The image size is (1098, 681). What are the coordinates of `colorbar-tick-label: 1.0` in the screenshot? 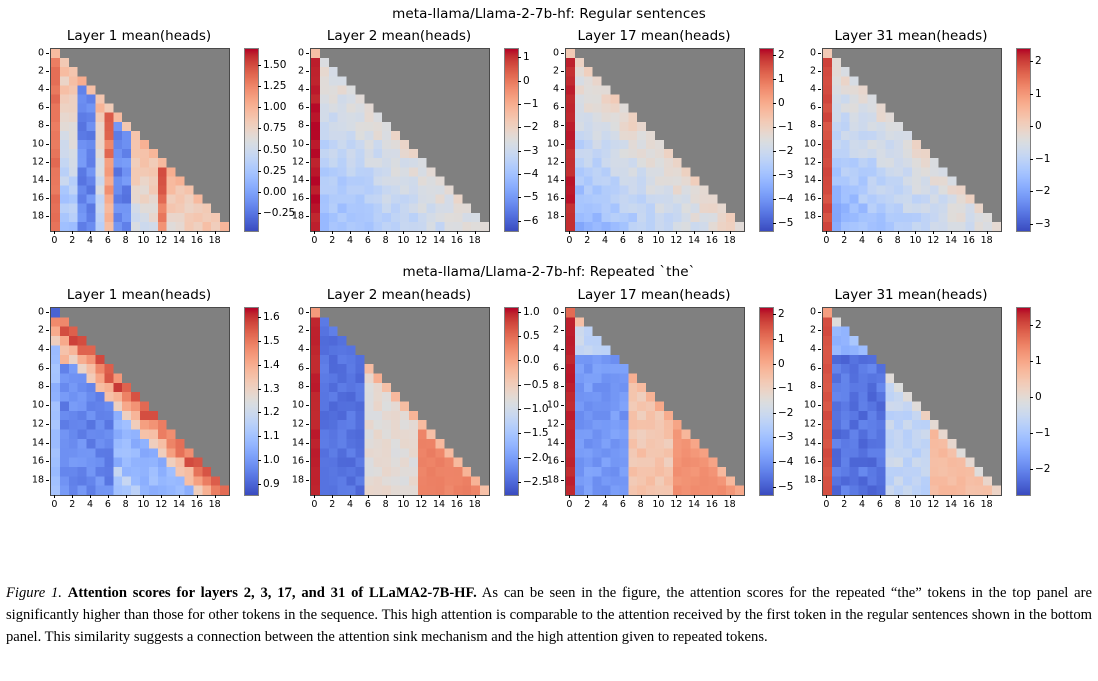 It's located at (271, 460).